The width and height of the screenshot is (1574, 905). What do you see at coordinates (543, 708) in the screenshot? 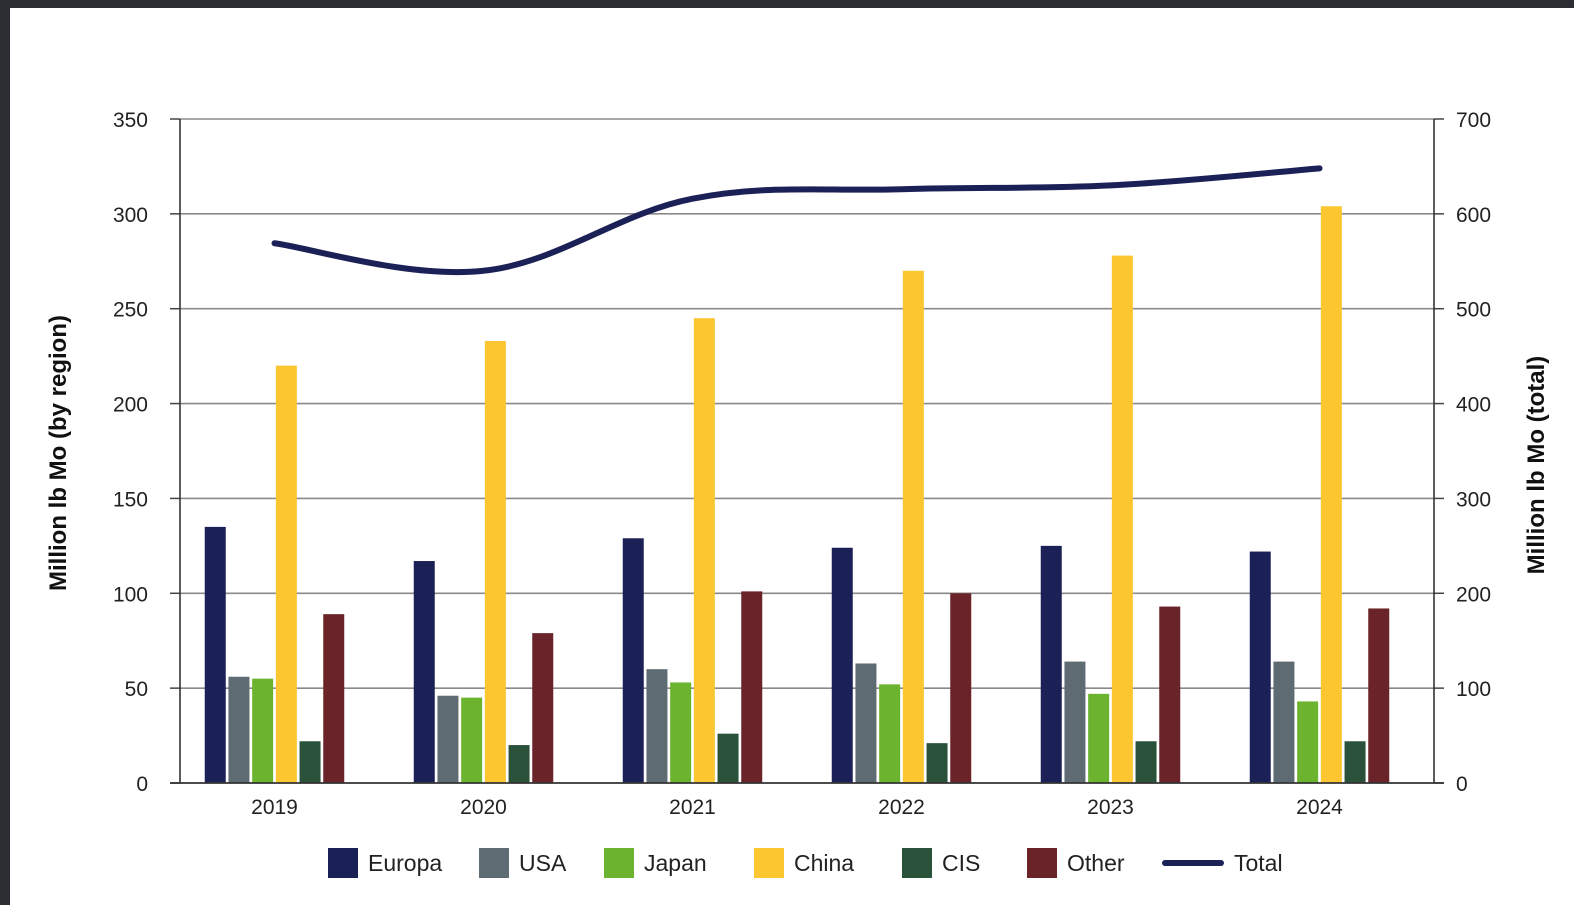
I see `bar-other-2020` at bounding box center [543, 708].